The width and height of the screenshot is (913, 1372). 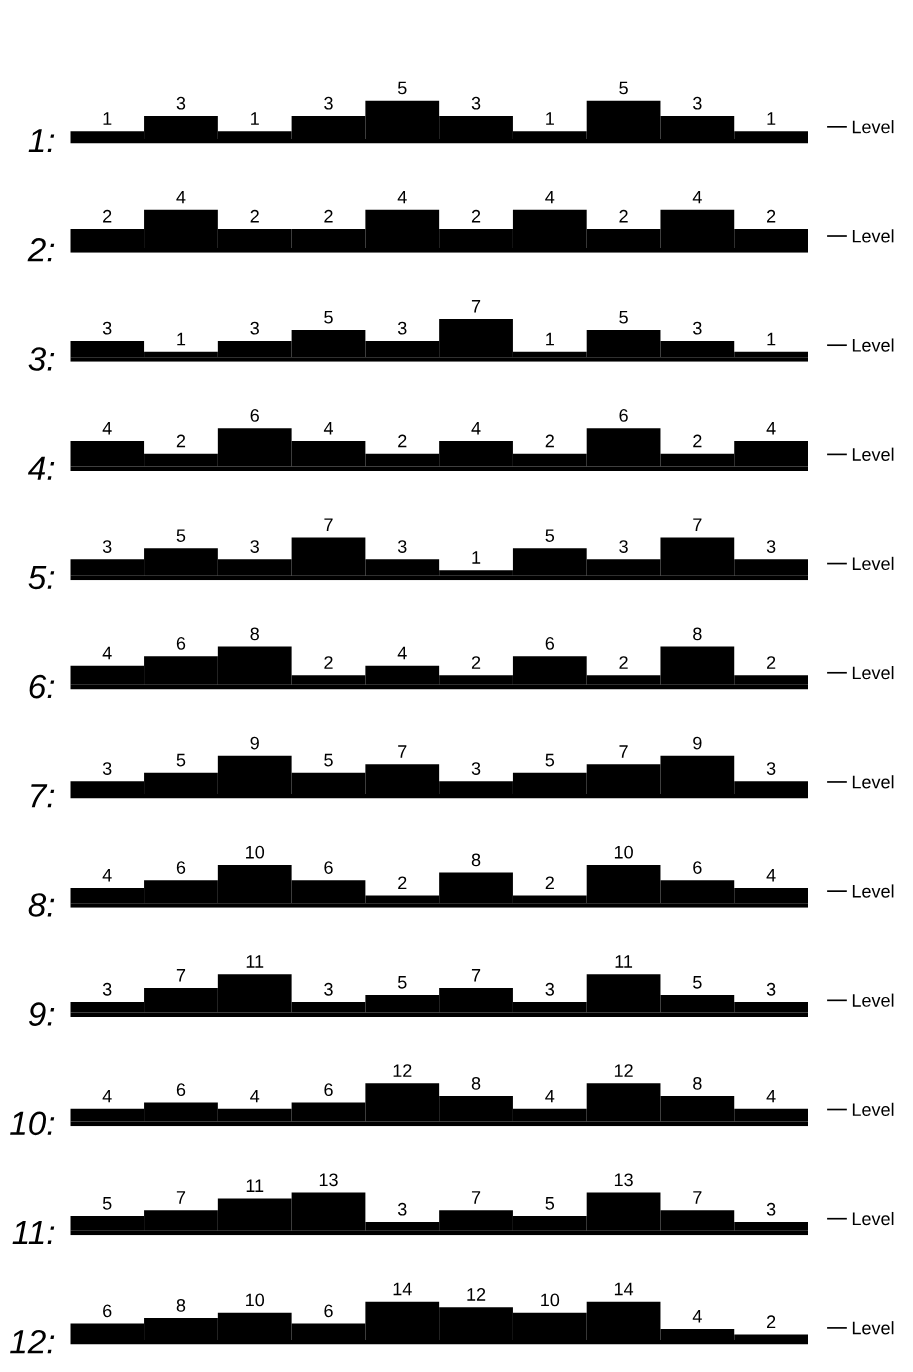 I want to click on data-label: 12, so click(x=476, y=1294).